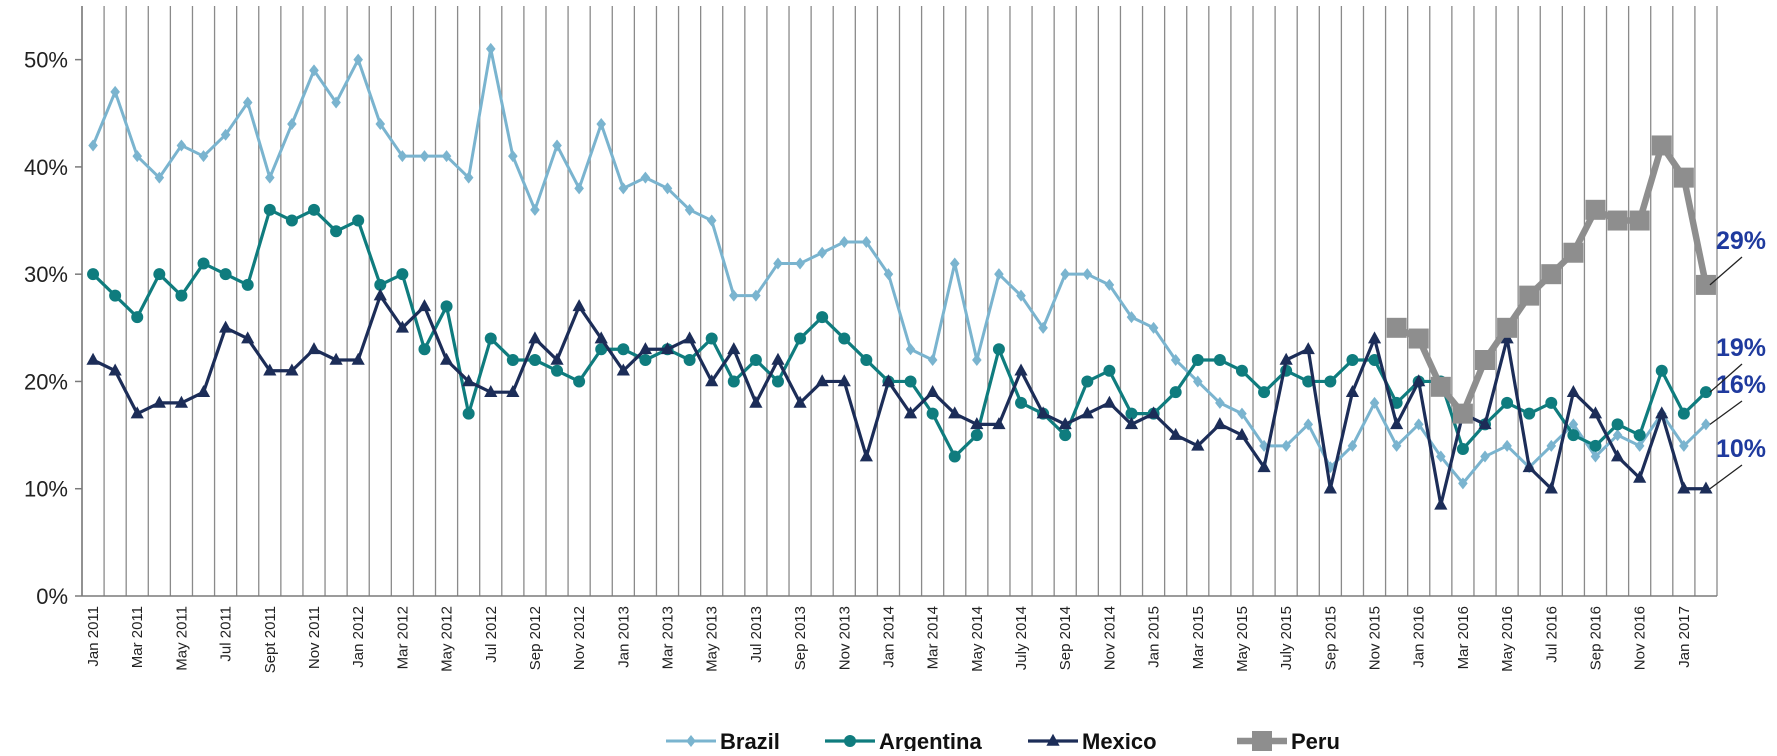 The width and height of the screenshot is (1777, 756). Describe the element at coordinates (181, 638) in the screenshot. I see `x-tick-label: May 2011` at that location.